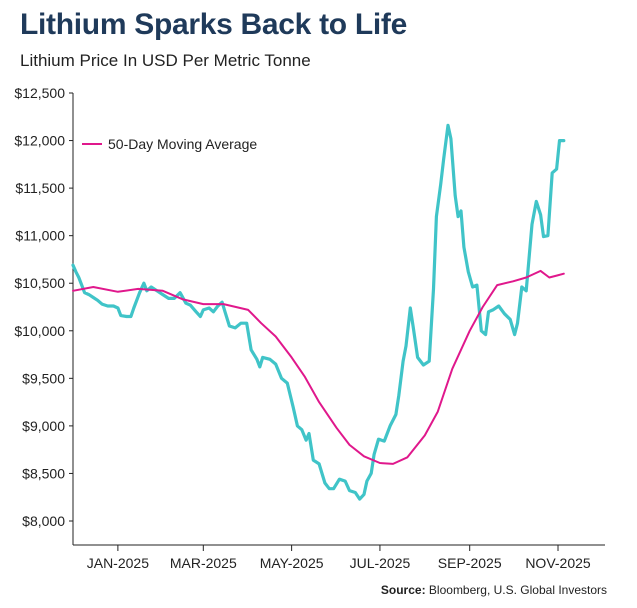  I want to click on y-tick-label: $8,500, so click(43, 473).